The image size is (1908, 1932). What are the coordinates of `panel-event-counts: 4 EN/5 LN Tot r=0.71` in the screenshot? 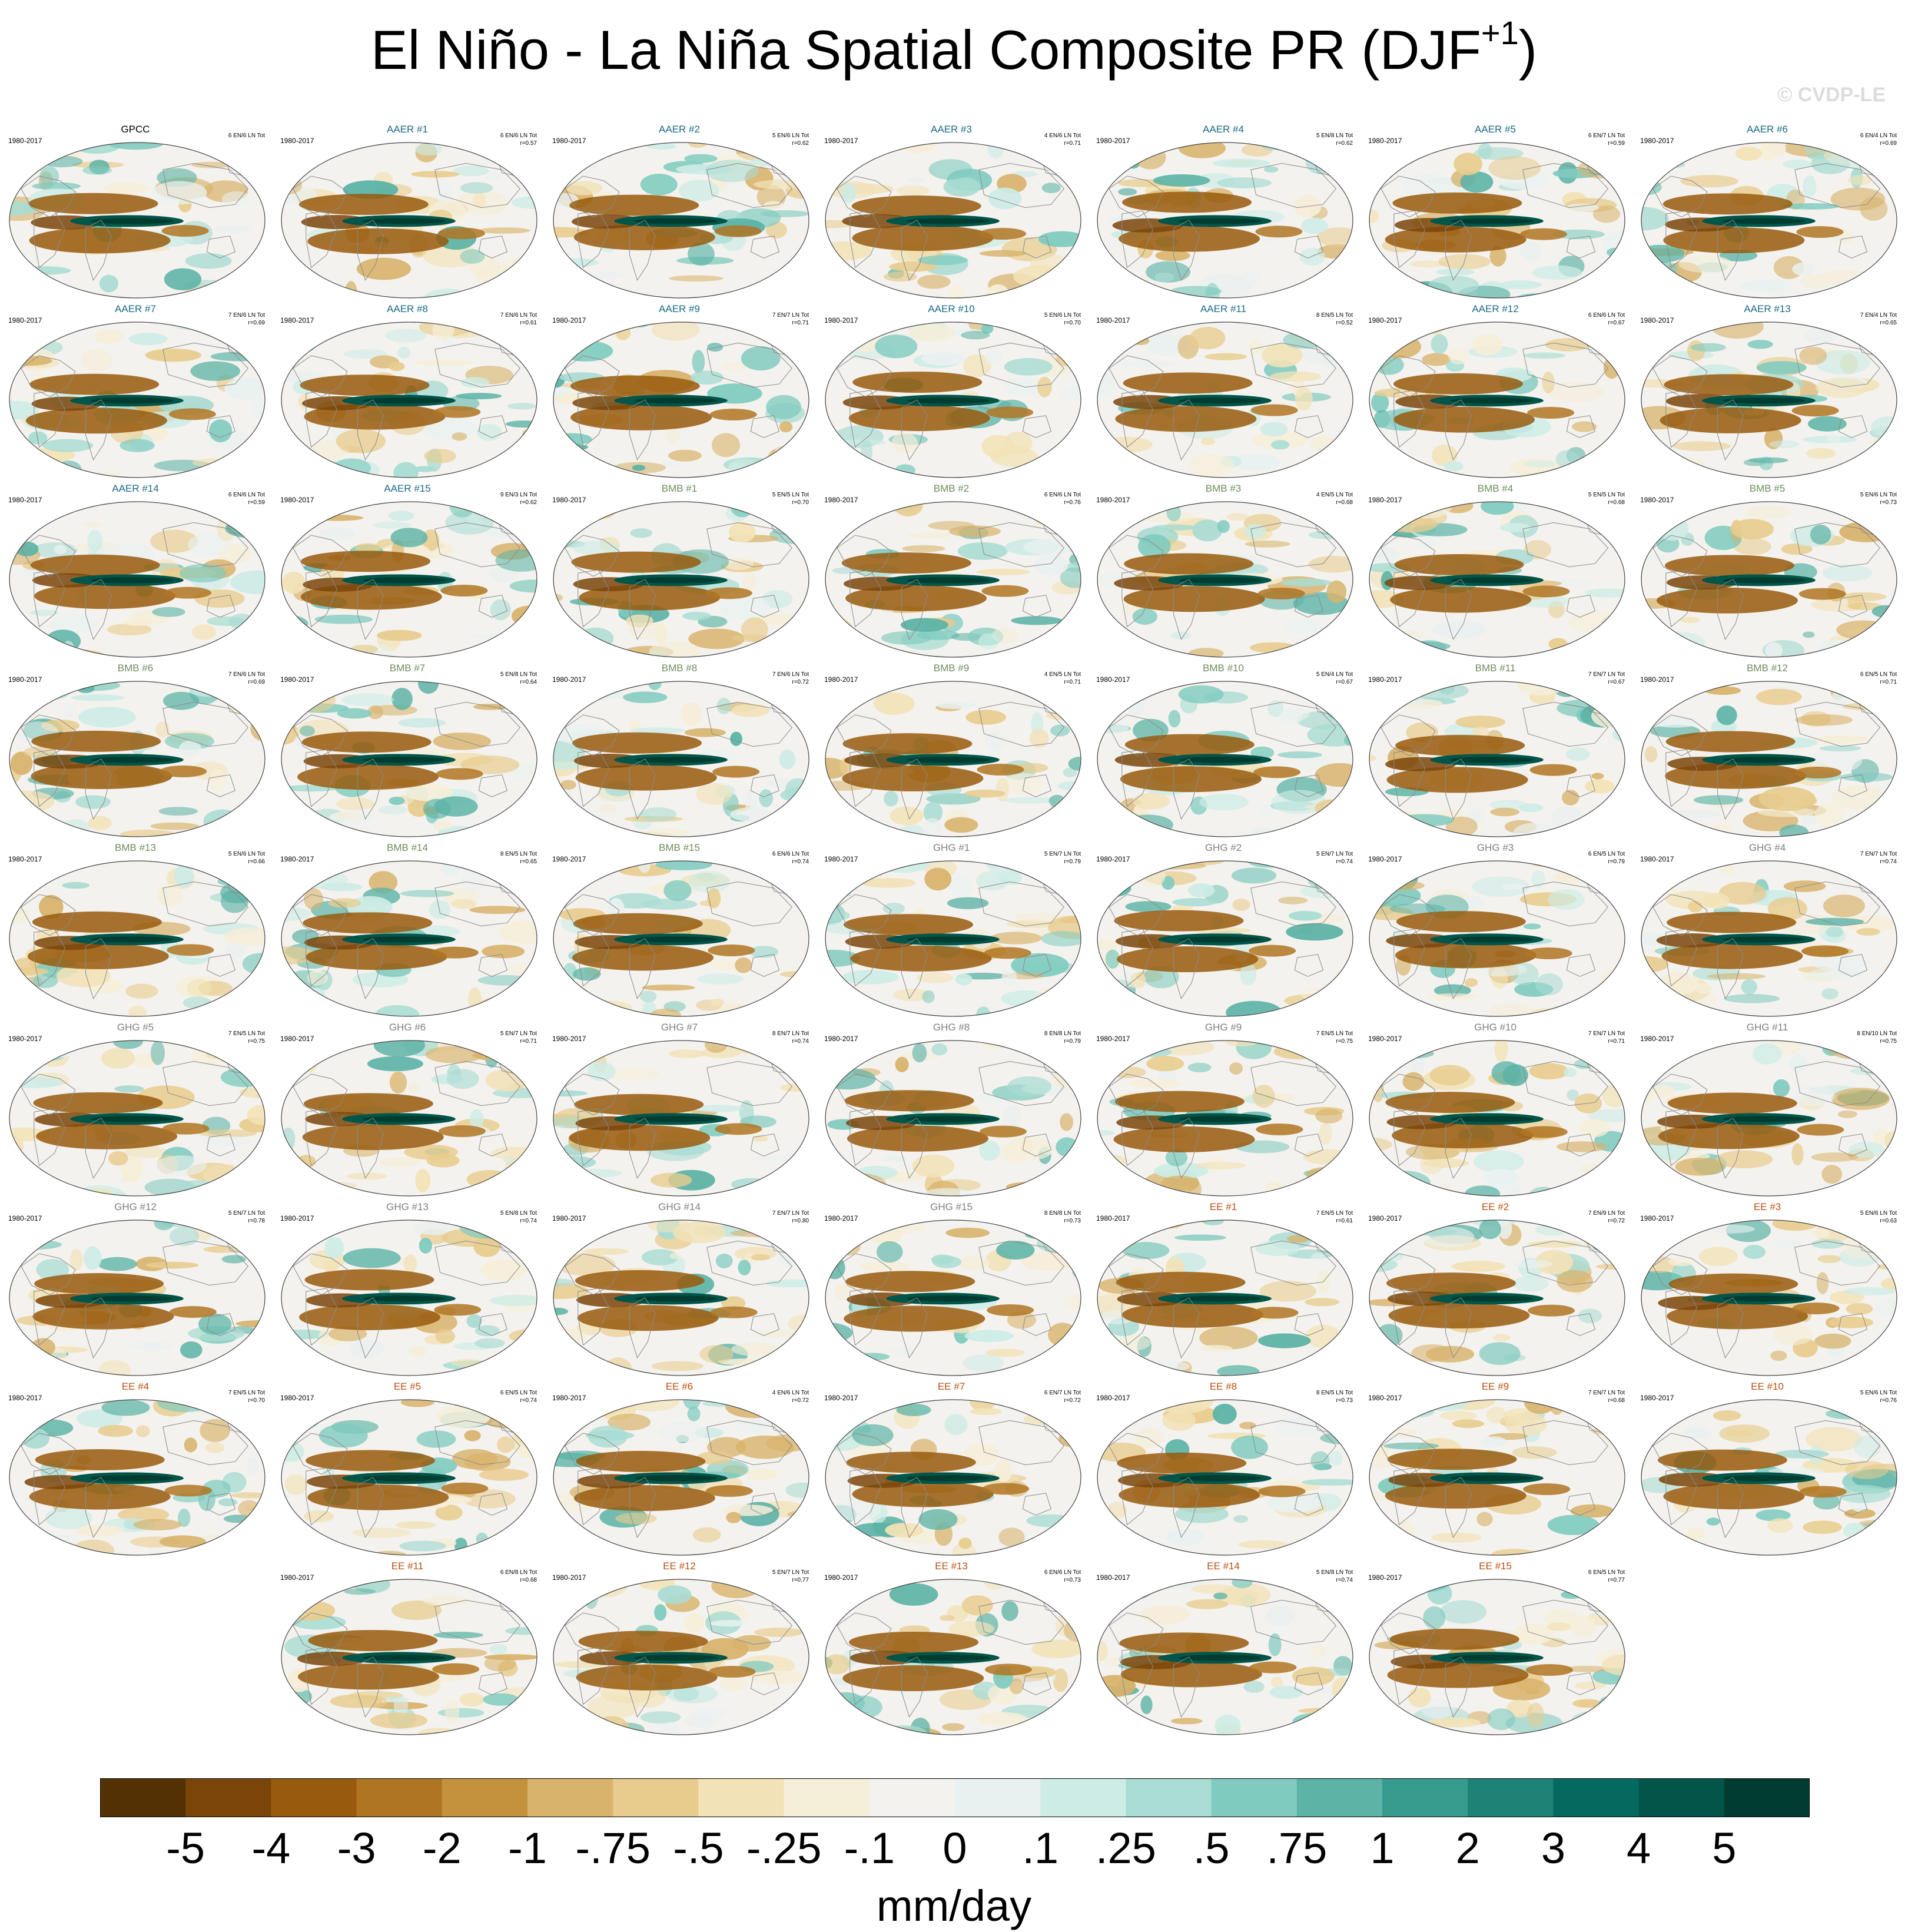 It's located at (1062, 678).